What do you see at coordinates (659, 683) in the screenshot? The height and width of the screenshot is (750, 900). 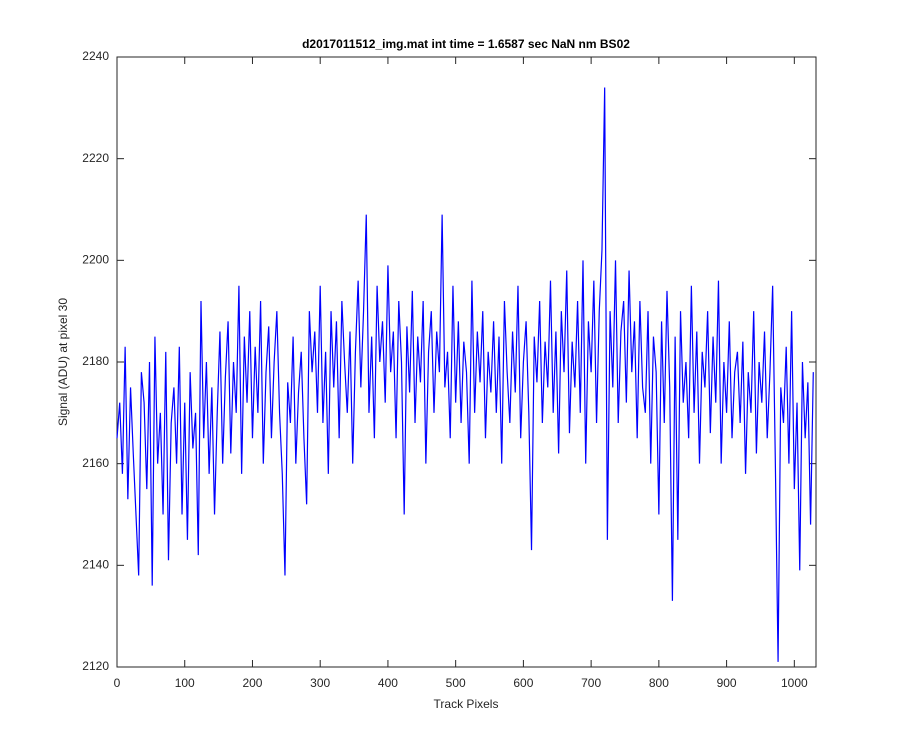 I see `x-tick-label: 800` at bounding box center [659, 683].